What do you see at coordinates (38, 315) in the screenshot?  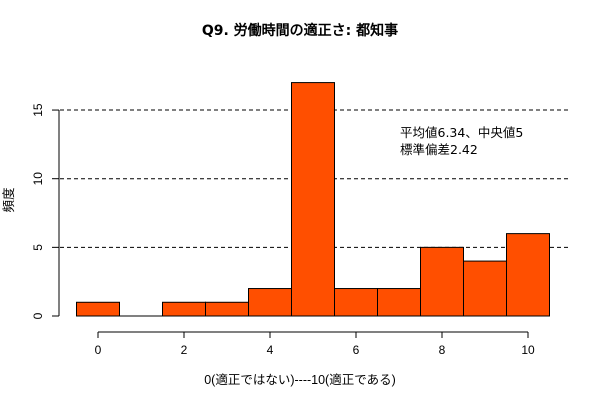 I see `y-tick-label: 0` at bounding box center [38, 315].